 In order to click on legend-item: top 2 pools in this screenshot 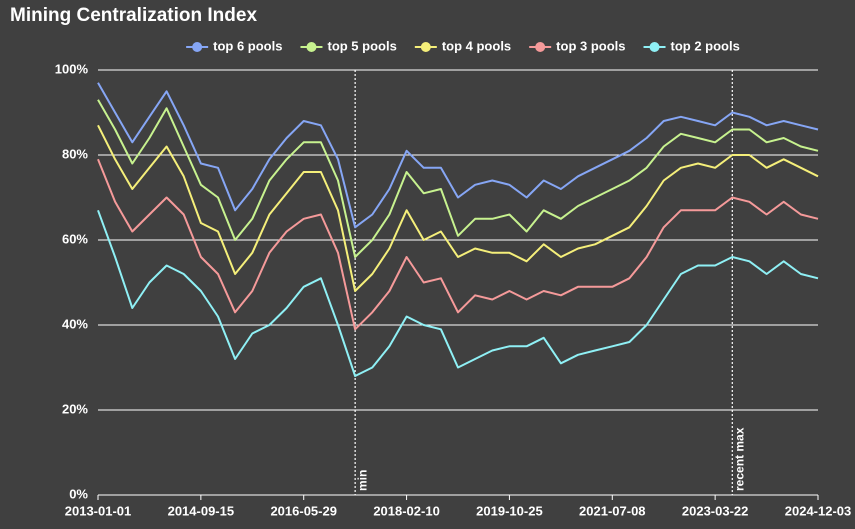, I will do `click(691, 45)`.